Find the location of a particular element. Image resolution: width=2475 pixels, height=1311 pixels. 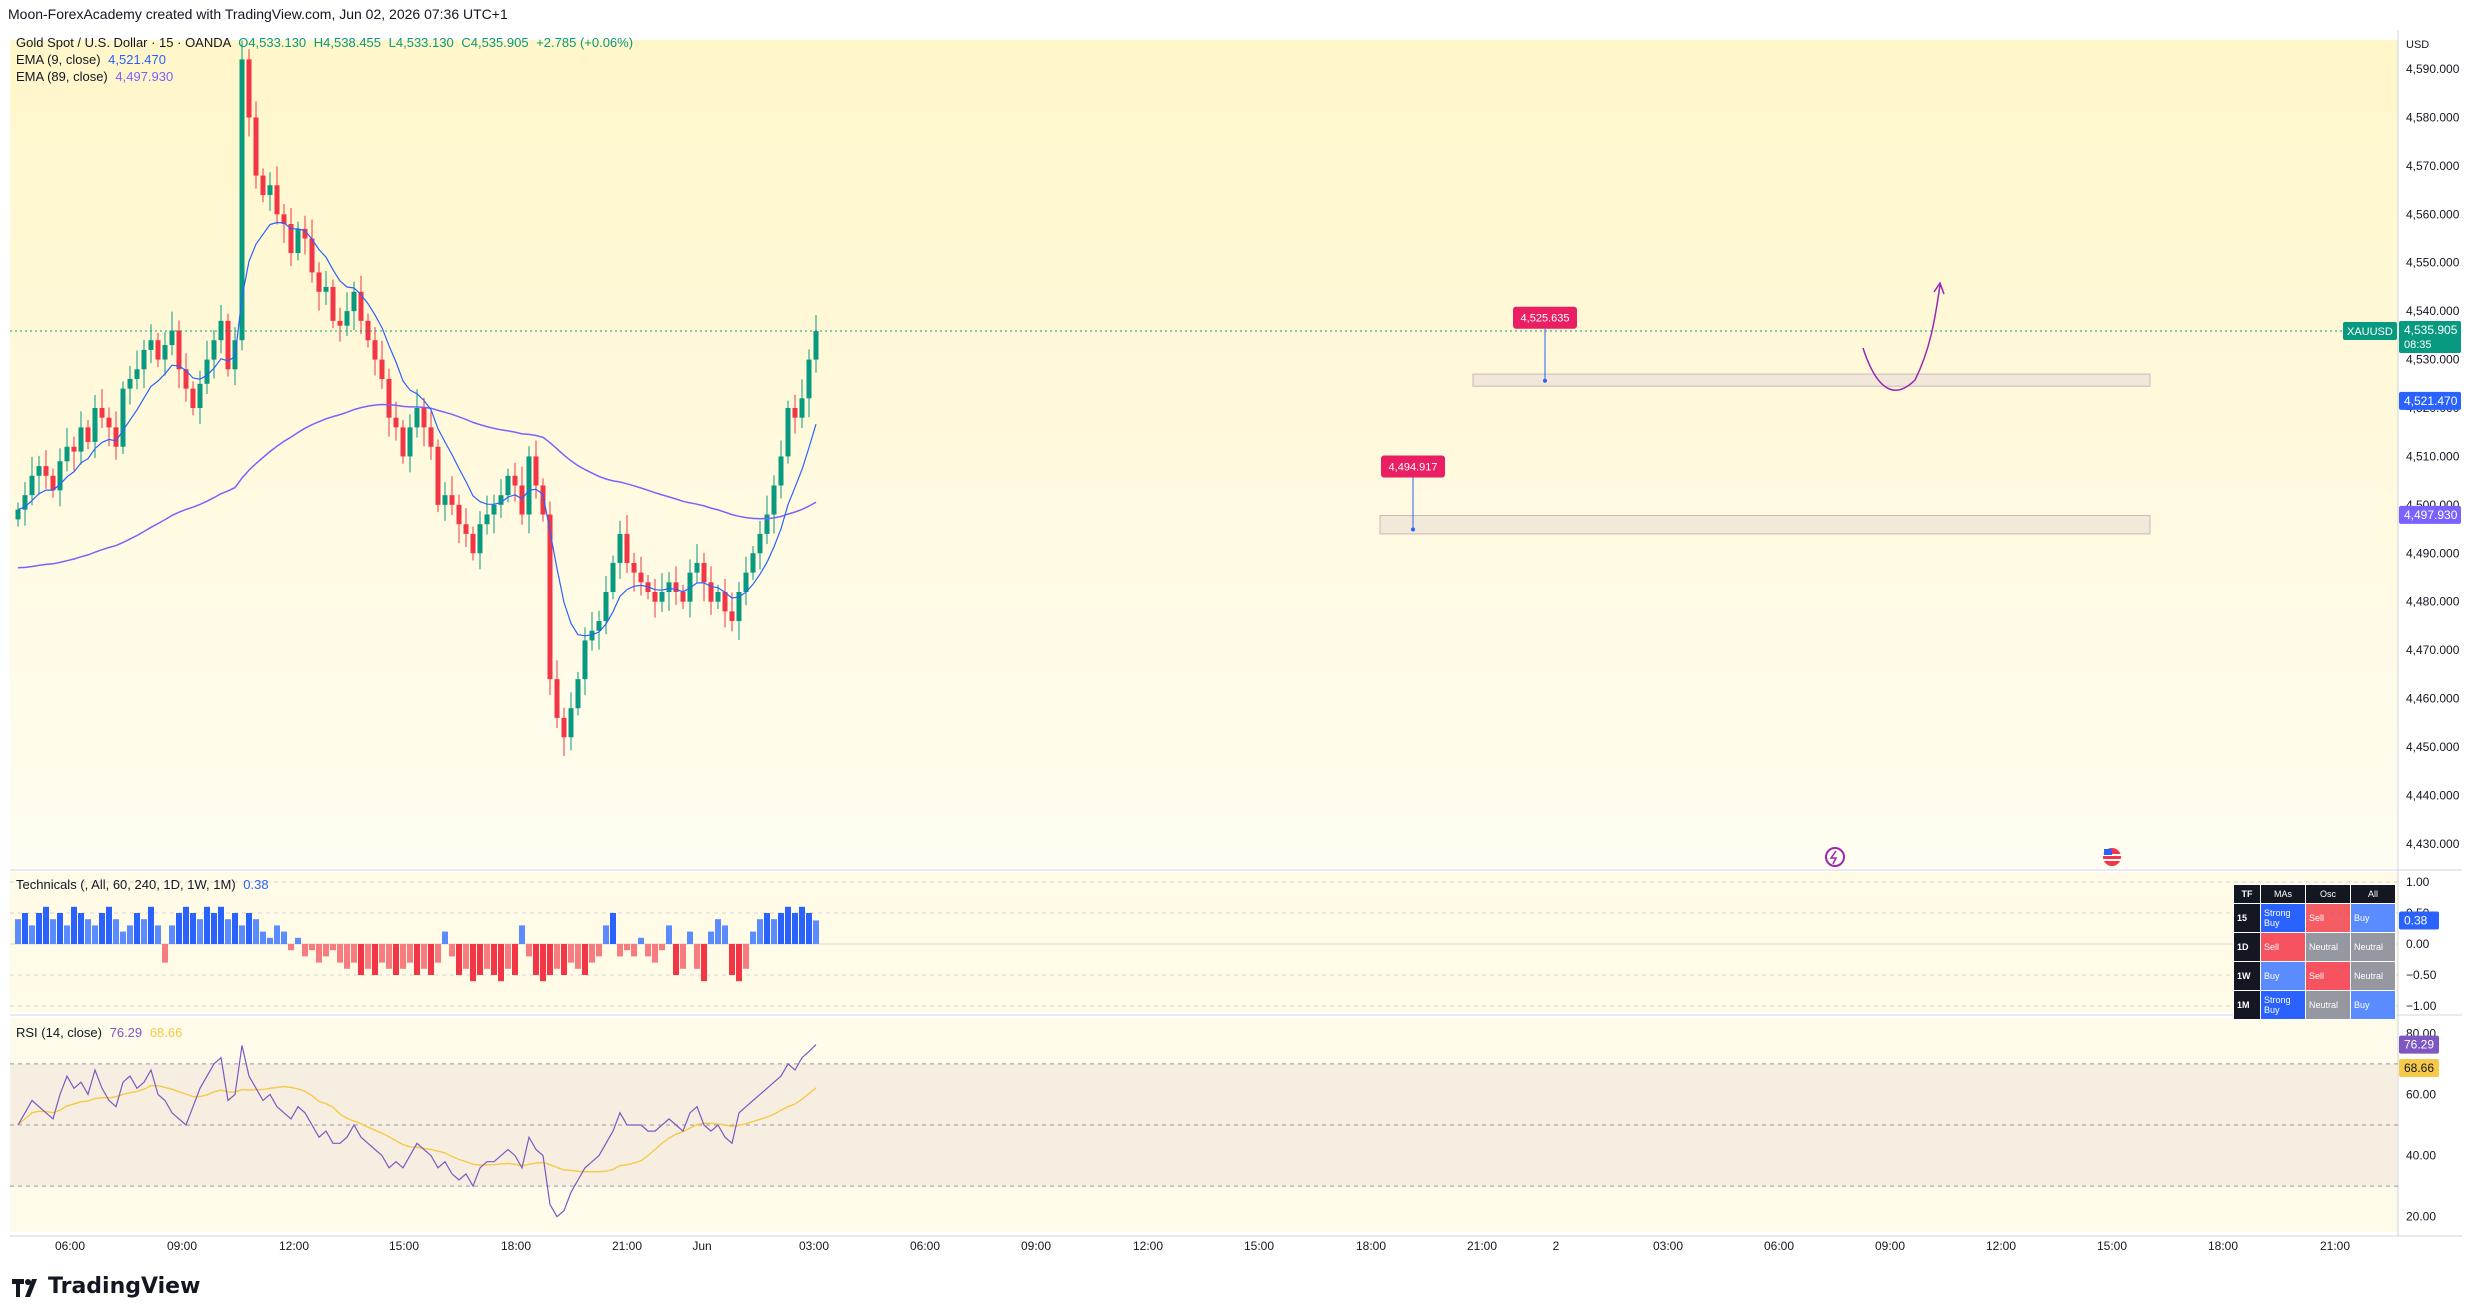

time-tick-label: 12:00 is located at coordinates (294, 1246).